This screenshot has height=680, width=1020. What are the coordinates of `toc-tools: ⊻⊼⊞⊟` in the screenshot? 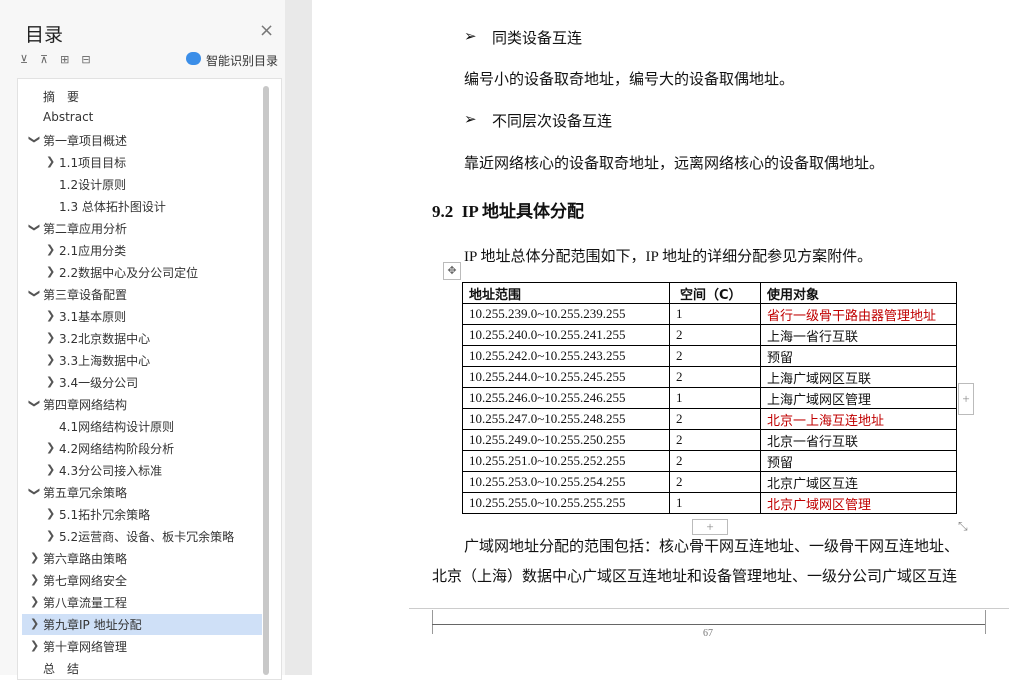 It's located at (61, 59).